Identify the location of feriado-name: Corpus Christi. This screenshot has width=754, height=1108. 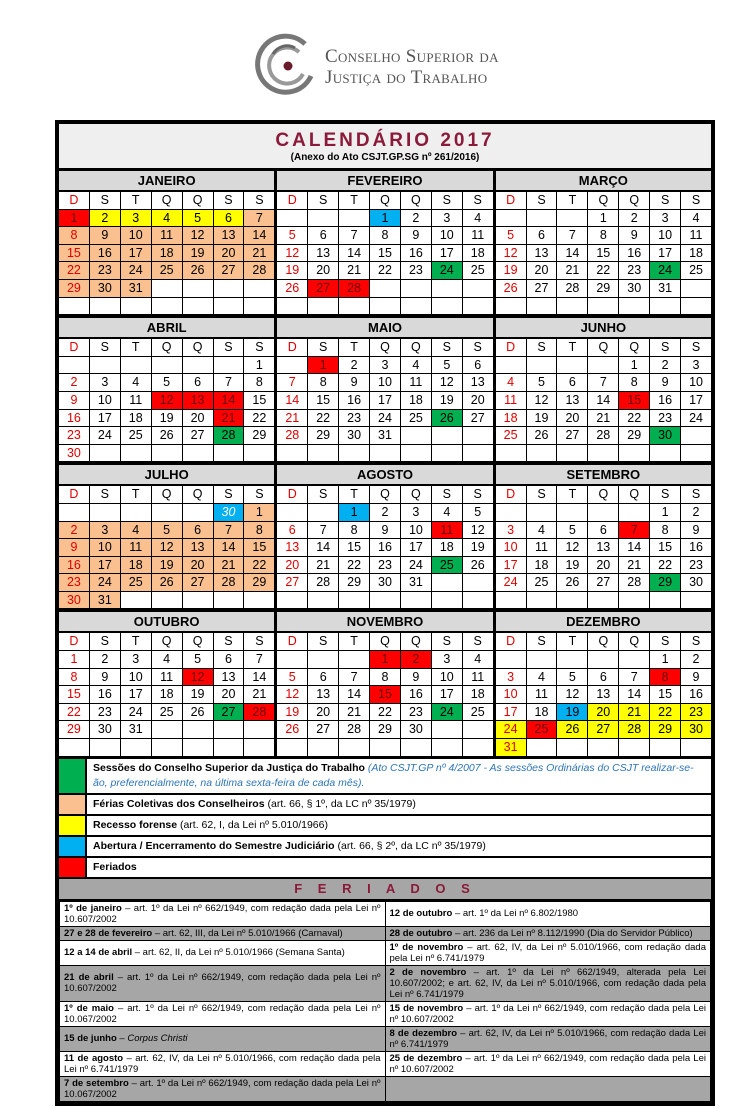
(157, 1039).